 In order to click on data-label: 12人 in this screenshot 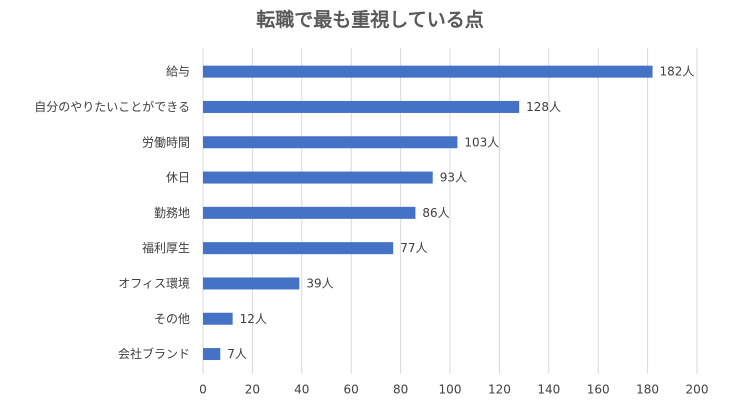, I will do `click(253, 319)`.